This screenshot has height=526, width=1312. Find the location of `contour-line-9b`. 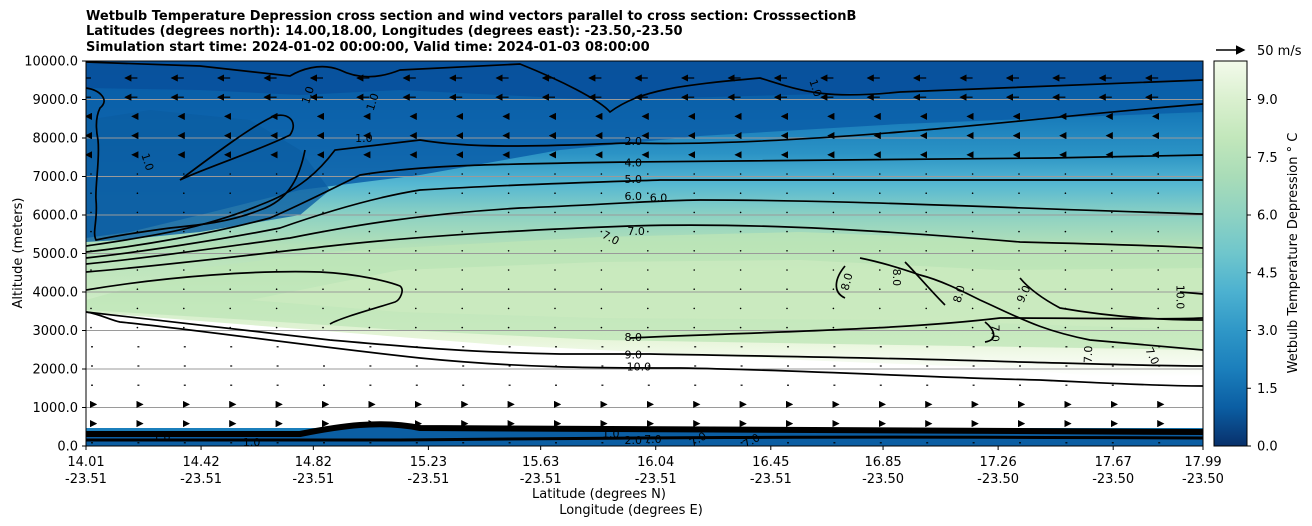

contour-line-9b is located at coordinates (1111, 299).